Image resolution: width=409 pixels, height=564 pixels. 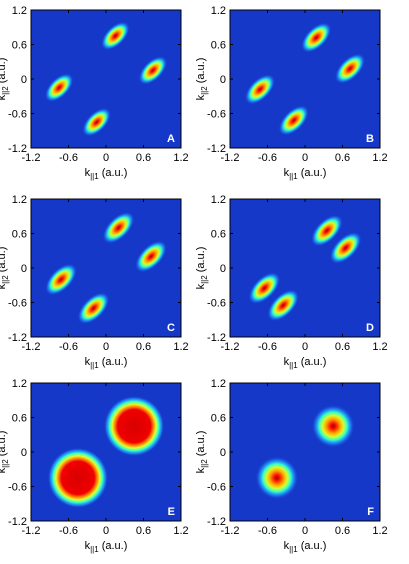 What do you see at coordinates (370, 139) in the screenshot?
I see `panel-letter: B` at bounding box center [370, 139].